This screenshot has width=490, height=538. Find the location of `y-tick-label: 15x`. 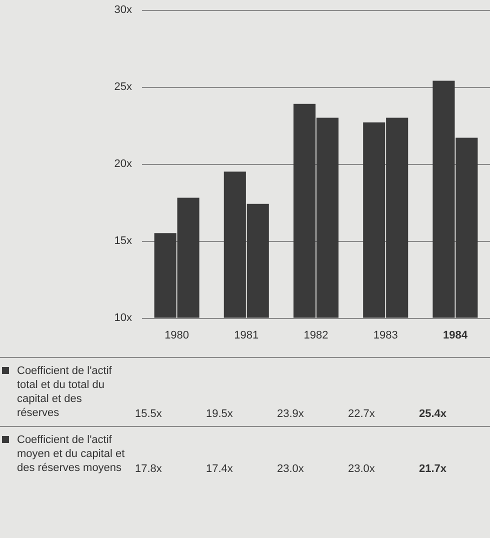

y-tick-label: 15x is located at coordinates (123, 240).